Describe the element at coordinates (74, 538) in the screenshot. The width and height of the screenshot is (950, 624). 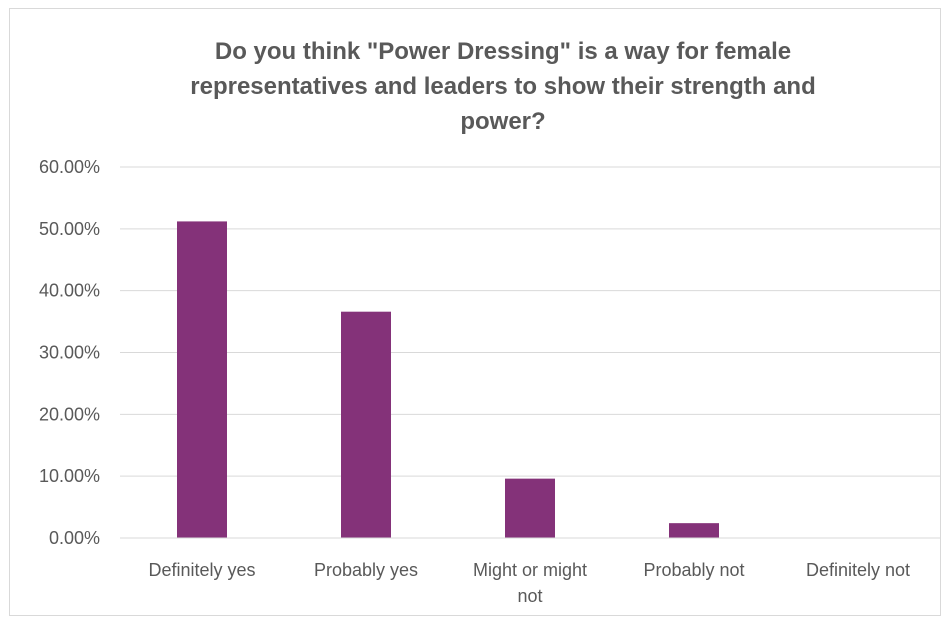
I see `y-tick-label: 0.00%` at that location.